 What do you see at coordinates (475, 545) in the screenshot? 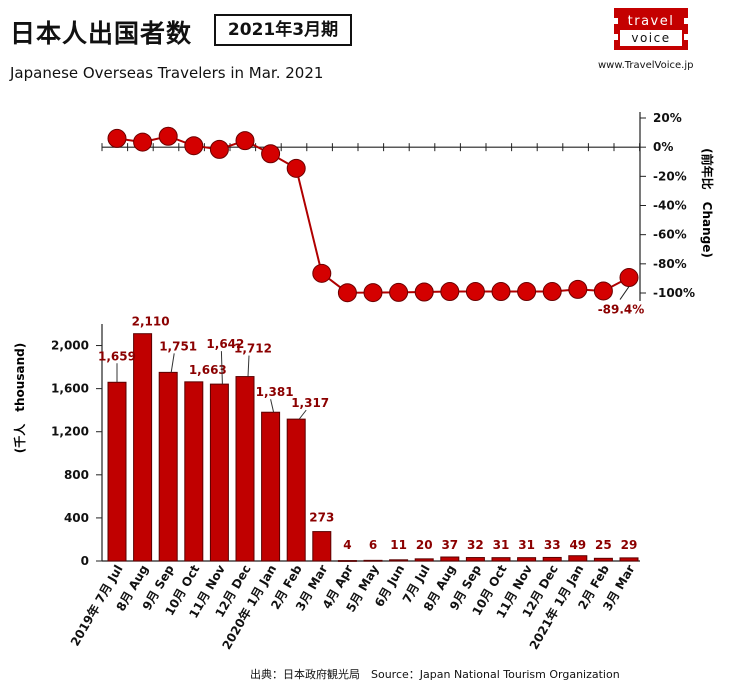
I see `bar-data-label: 32` at bounding box center [475, 545].